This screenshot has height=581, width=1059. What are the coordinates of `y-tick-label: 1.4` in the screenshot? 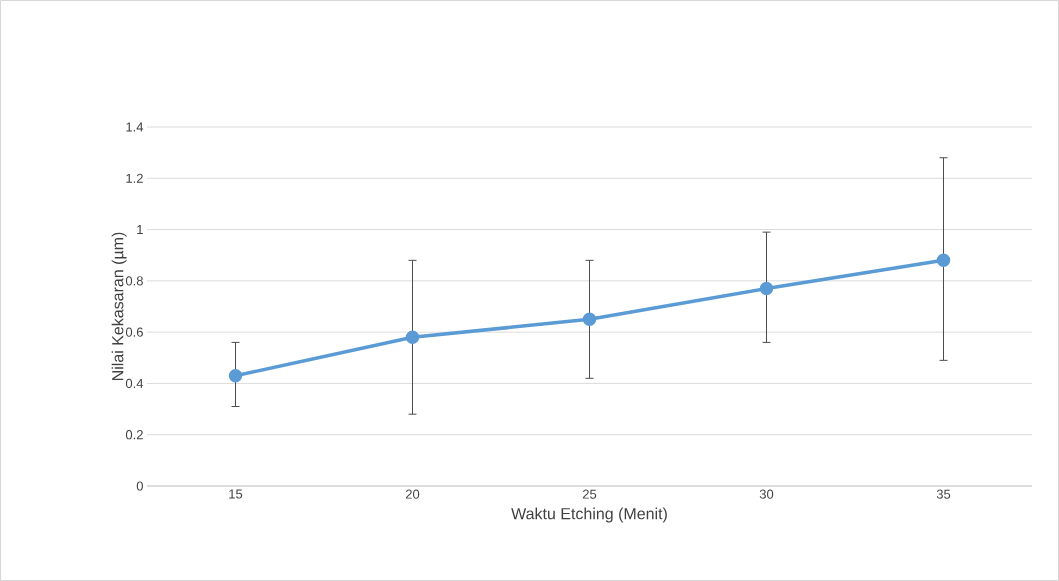 It's located at (135, 127).